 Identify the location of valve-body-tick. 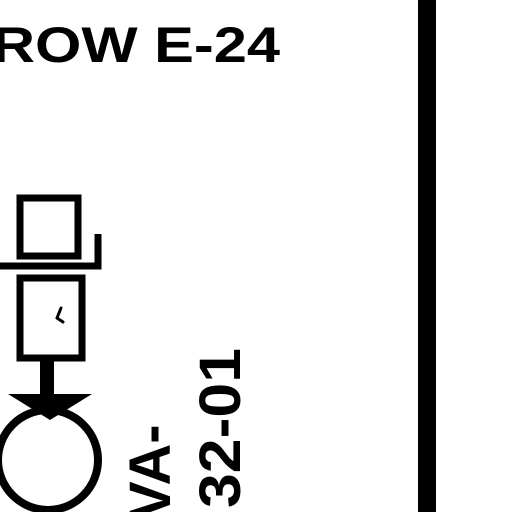
(60, 315).